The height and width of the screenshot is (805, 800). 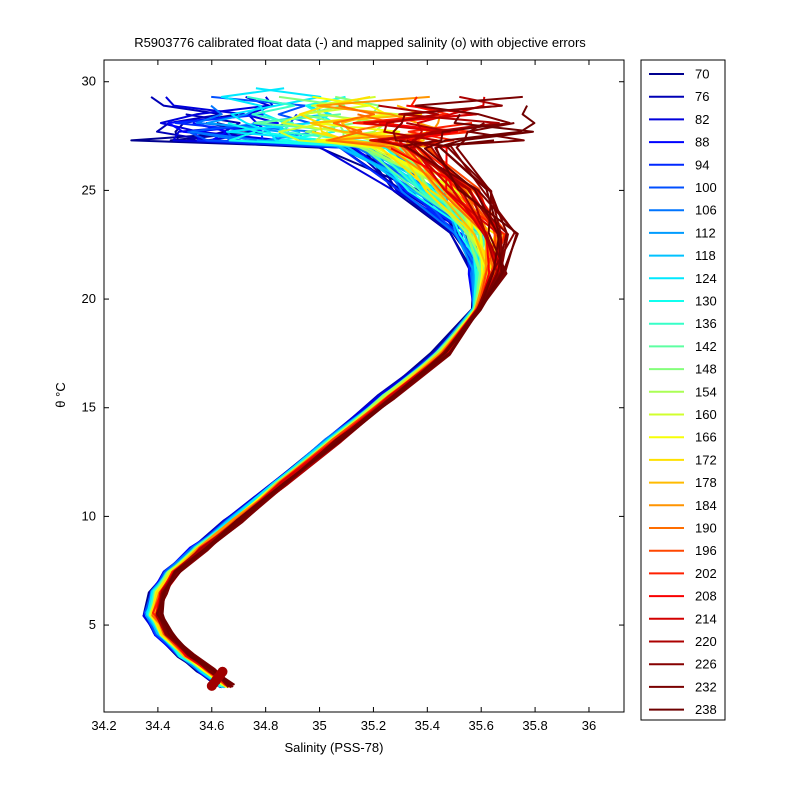 What do you see at coordinates (373, 725) in the screenshot?
I see `x-tick-label: 35.2` at bounding box center [373, 725].